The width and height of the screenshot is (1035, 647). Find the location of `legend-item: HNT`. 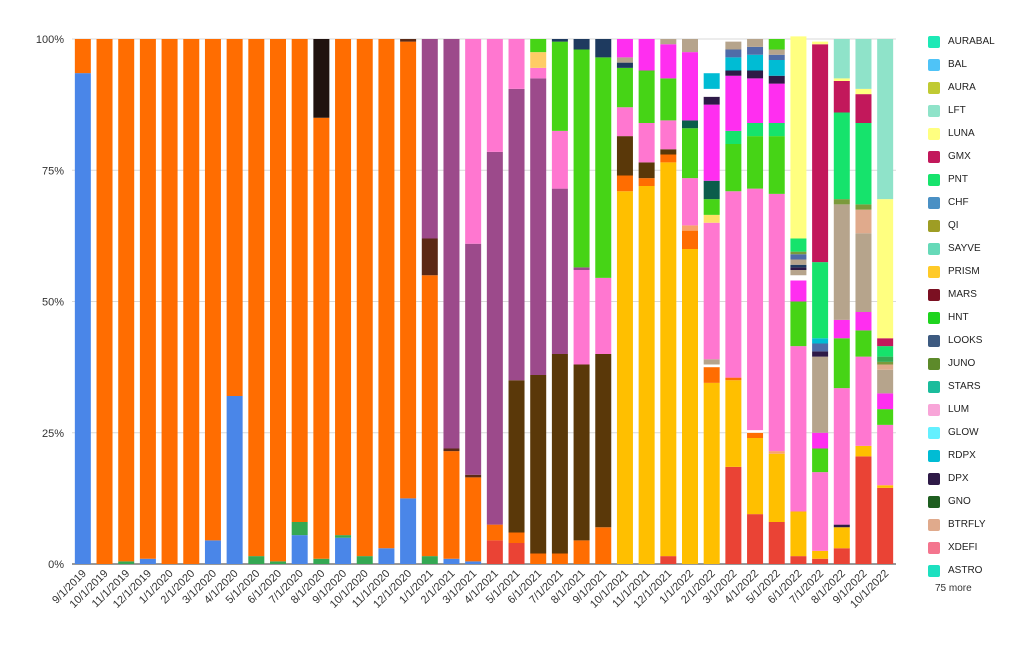

legend-item: HNT is located at coordinates (980, 317).